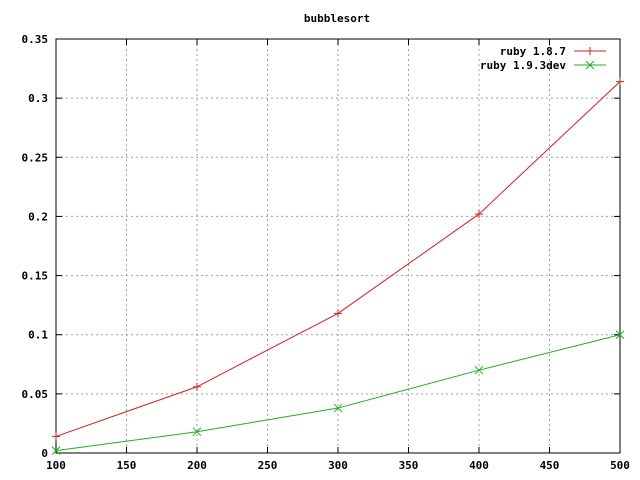 The height and width of the screenshot is (480, 640). I want to click on legend-marker-part-b, so click(590, 65).